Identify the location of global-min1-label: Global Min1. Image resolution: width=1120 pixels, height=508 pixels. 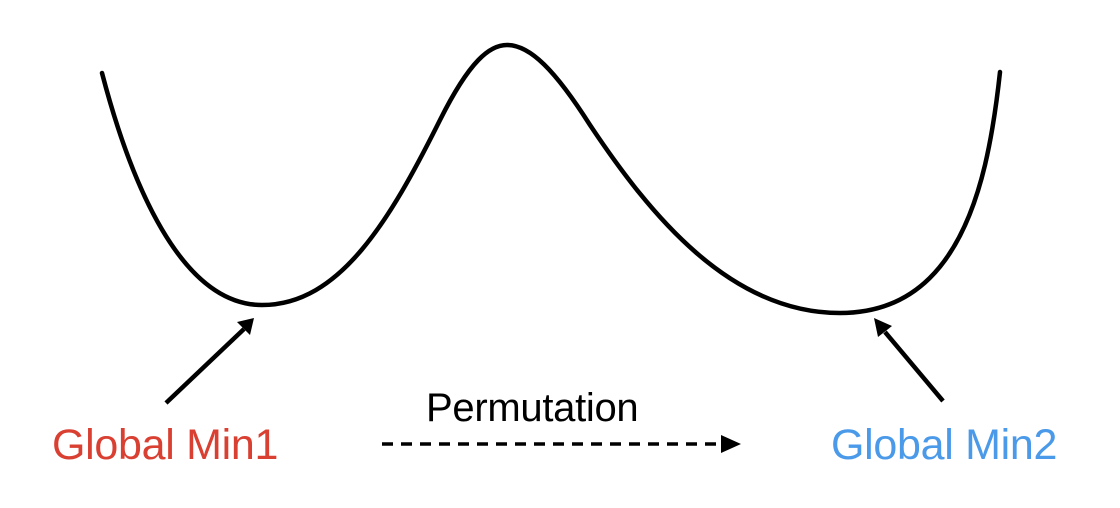
(165, 445).